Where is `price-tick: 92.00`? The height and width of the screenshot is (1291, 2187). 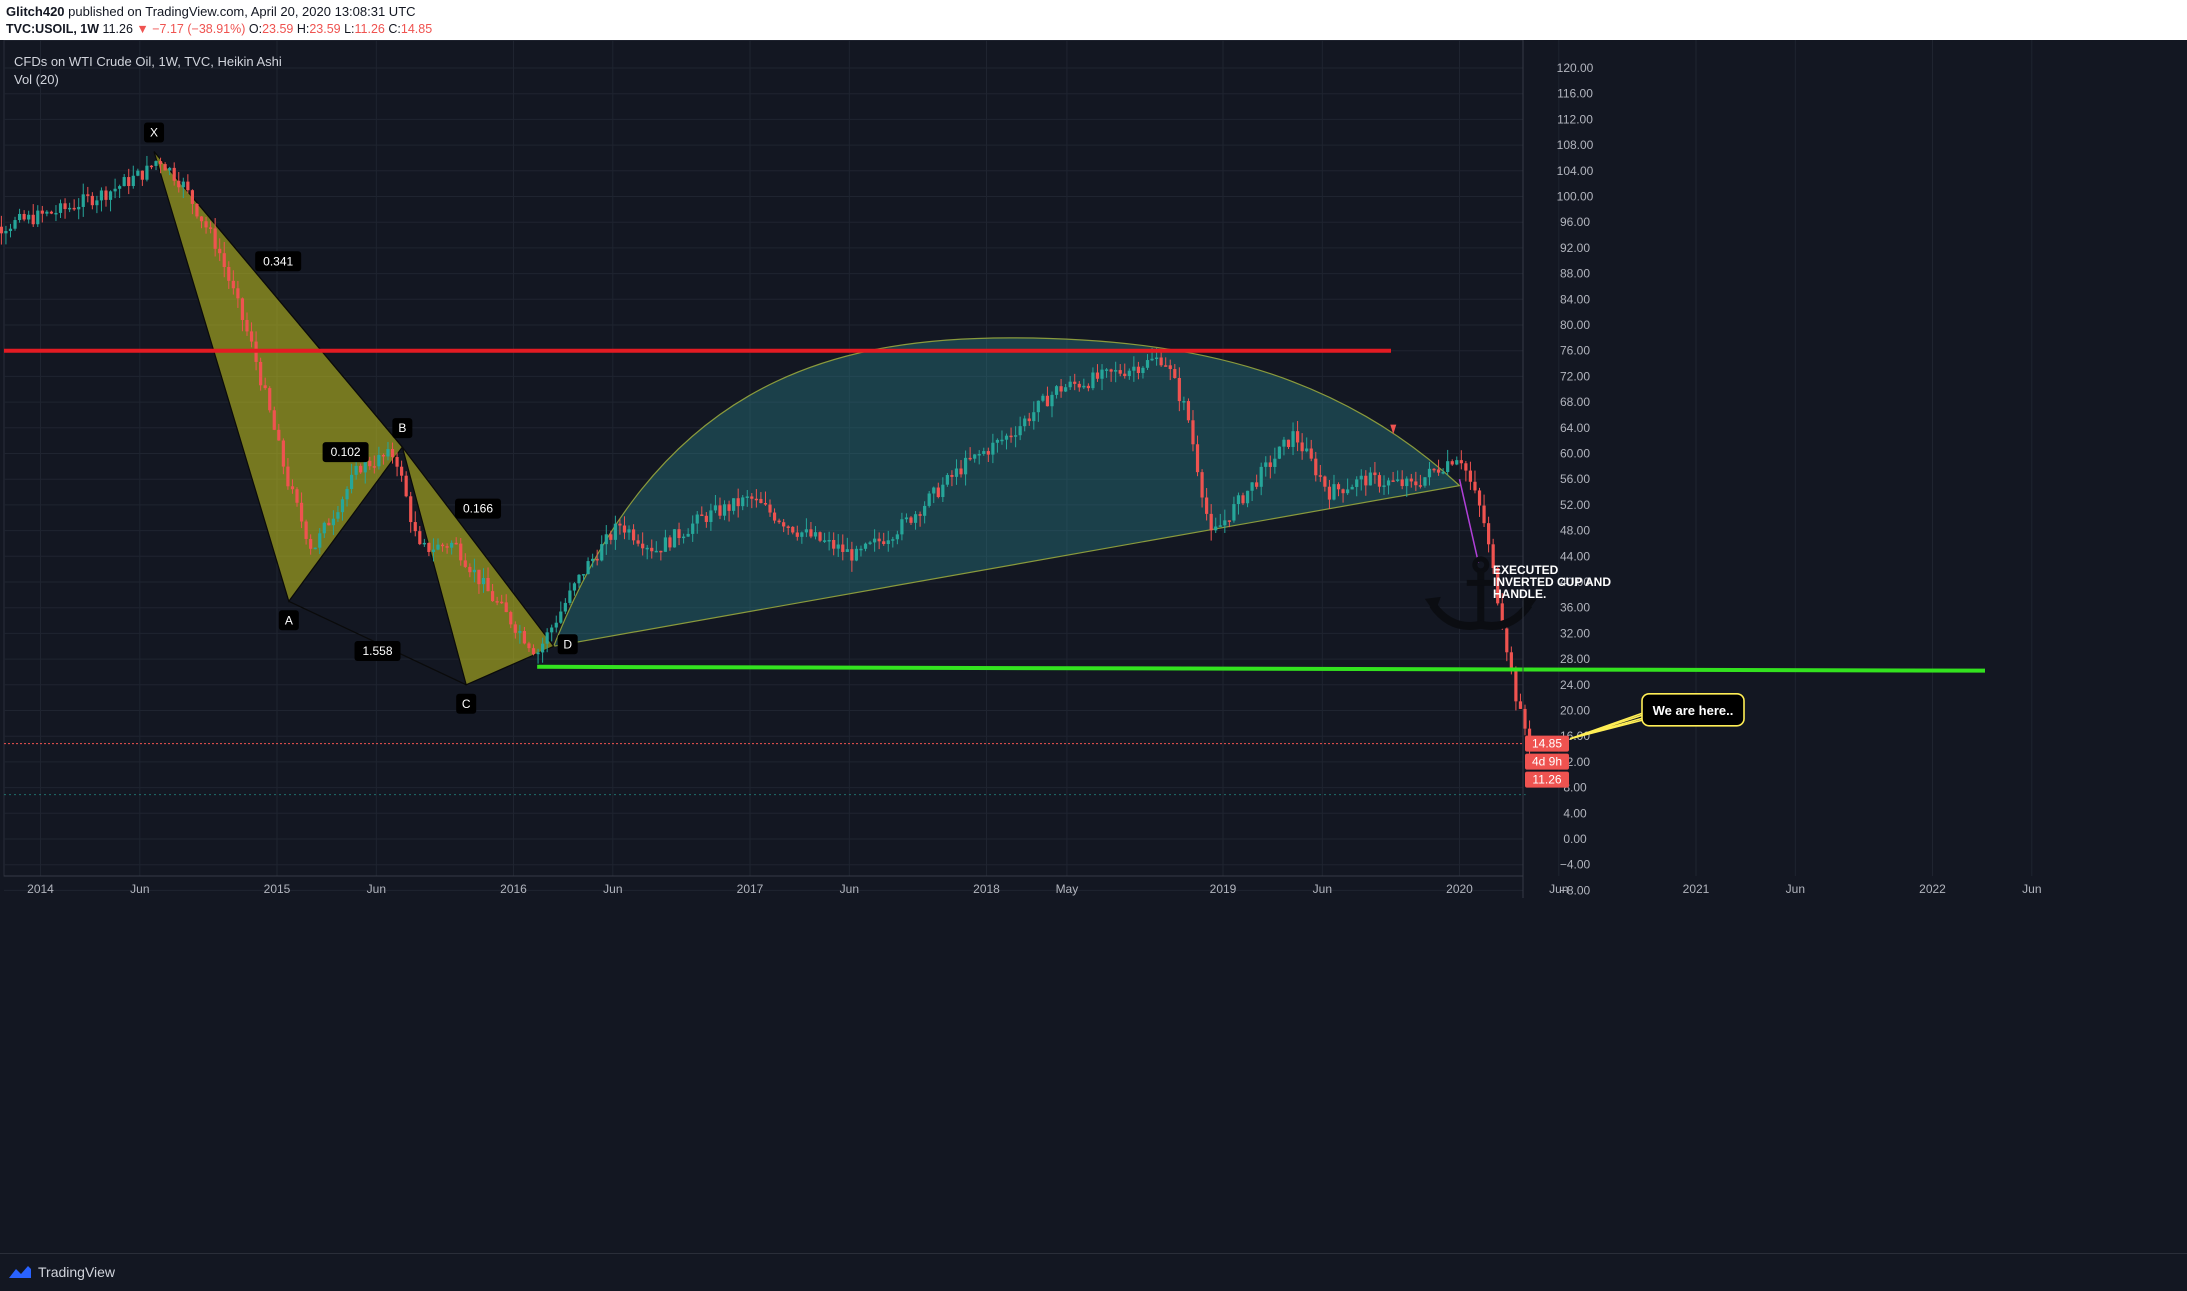
price-tick: 92.00 is located at coordinates (1575, 248).